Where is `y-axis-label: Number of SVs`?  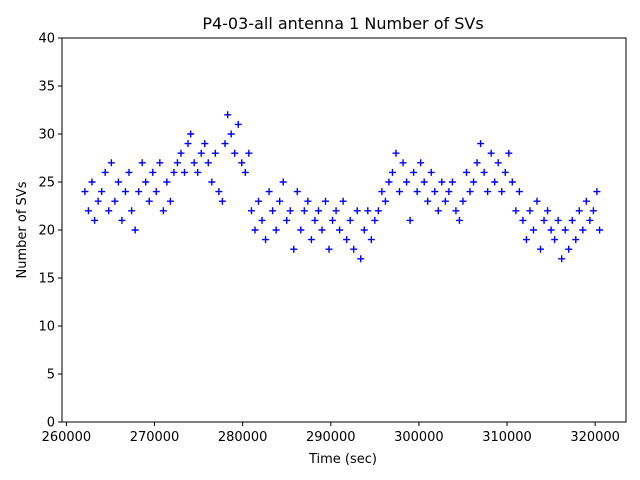
y-axis-label: Number of SVs is located at coordinates (22, 229).